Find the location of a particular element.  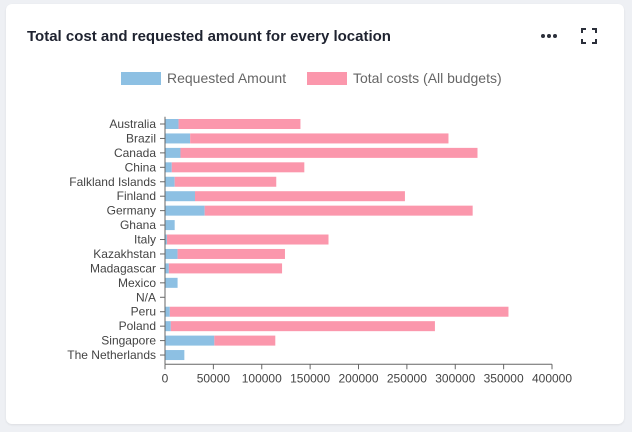

y-tick-label-13: Peru is located at coordinates (143, 312).